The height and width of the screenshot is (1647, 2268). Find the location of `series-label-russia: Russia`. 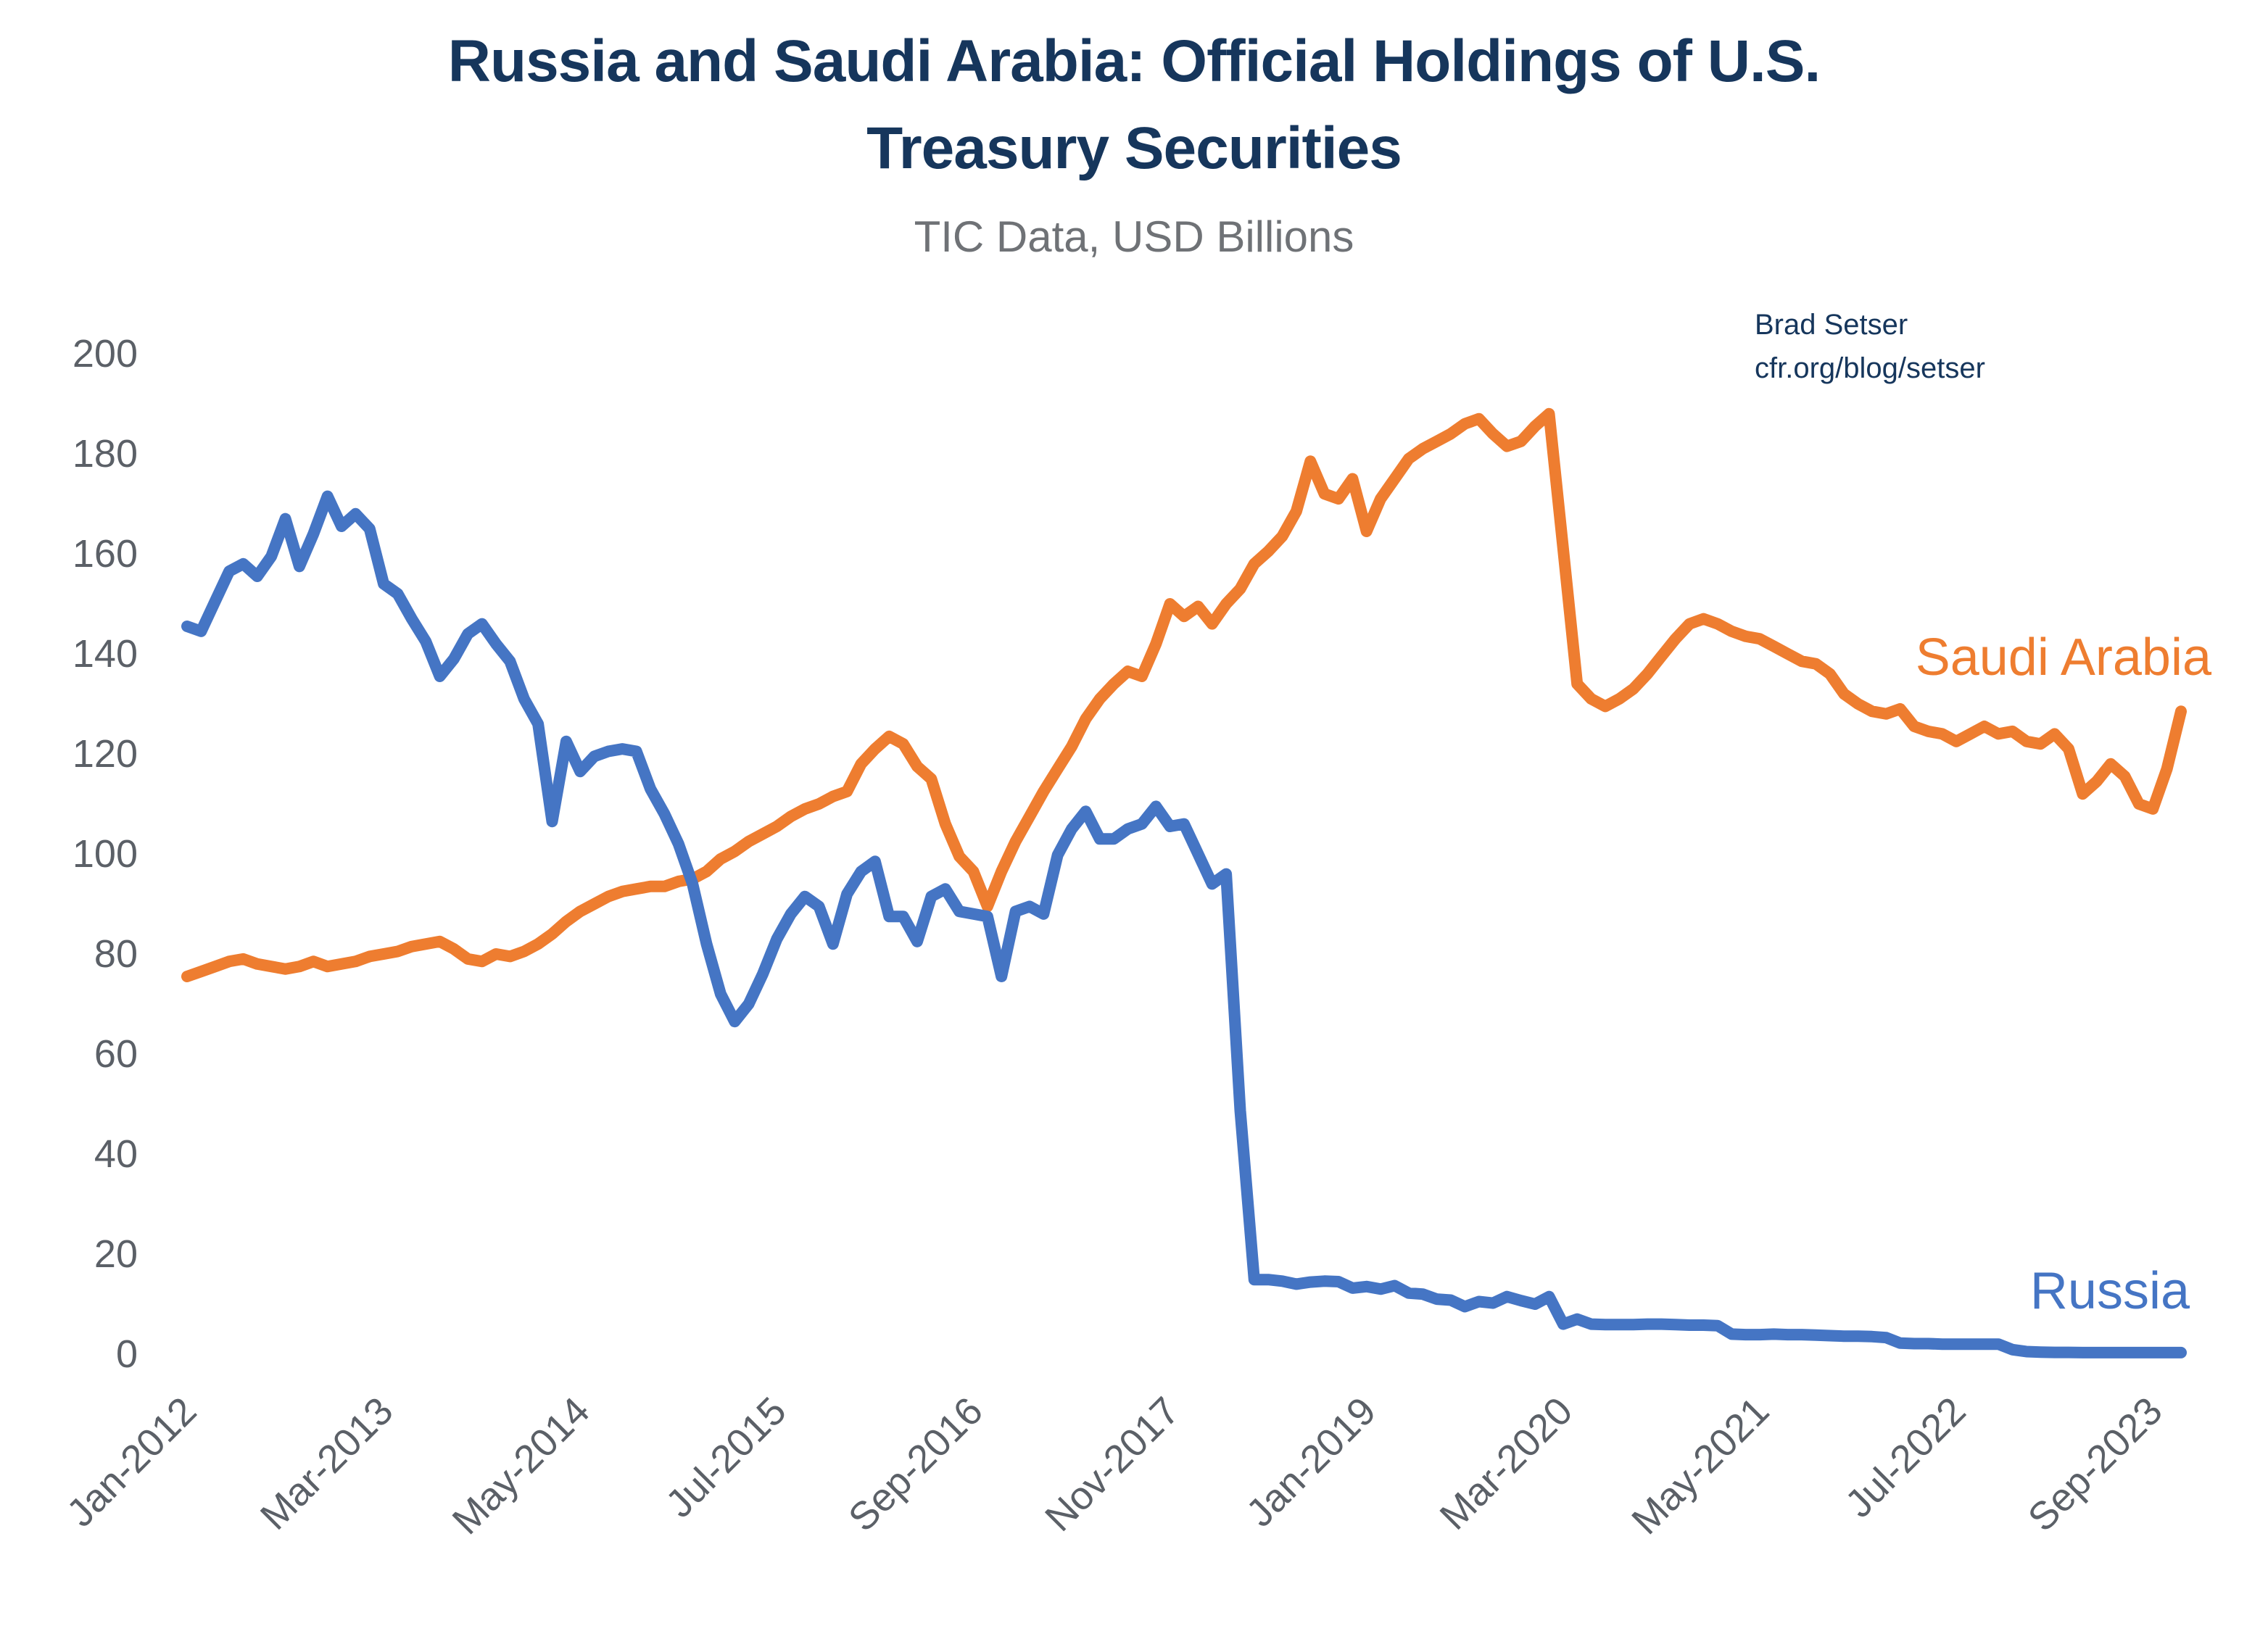

series-label-russia: Russia is located at coordinates (2109, 1291).